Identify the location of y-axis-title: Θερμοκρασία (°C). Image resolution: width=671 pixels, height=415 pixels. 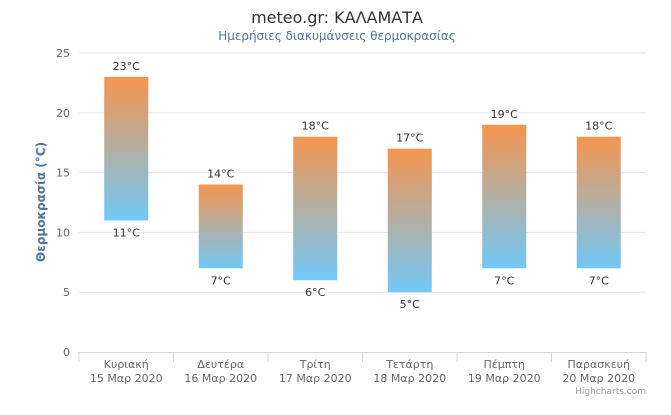
(41, 202).